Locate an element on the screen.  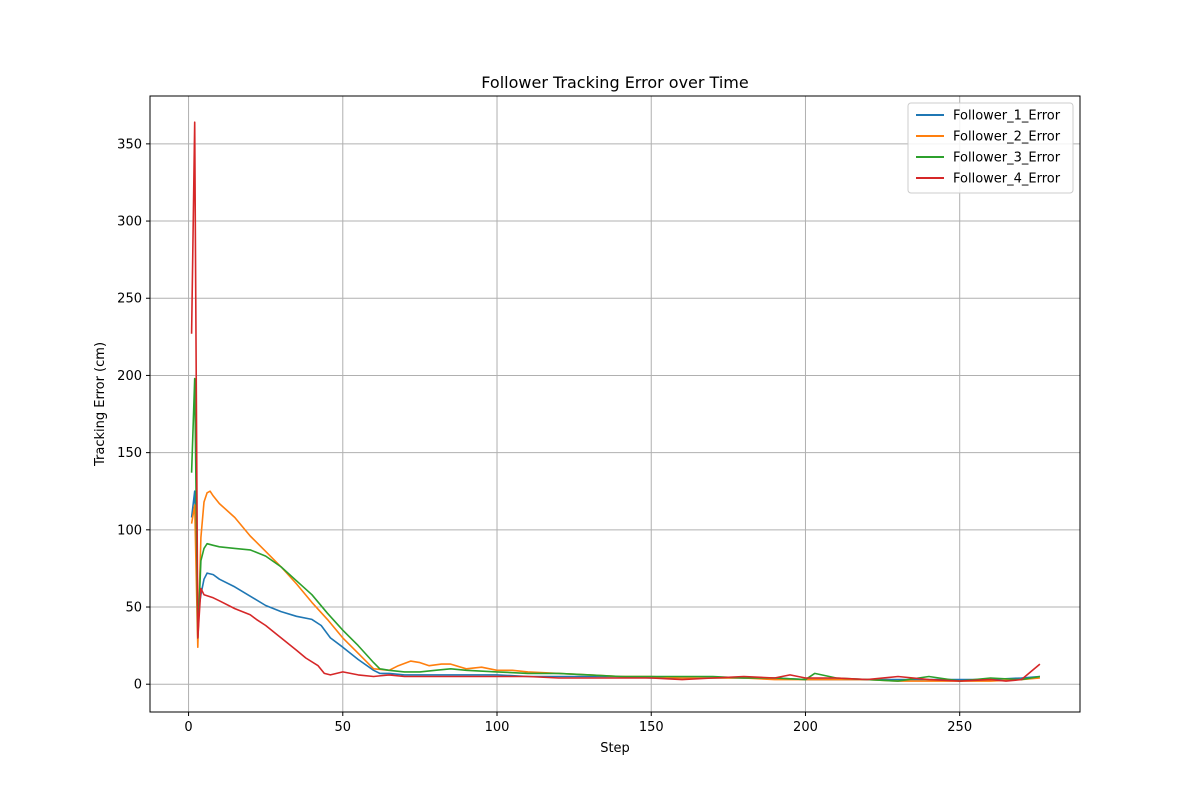
legend-label-1: Follower_1_Error is located at coordinates (1007, 116).